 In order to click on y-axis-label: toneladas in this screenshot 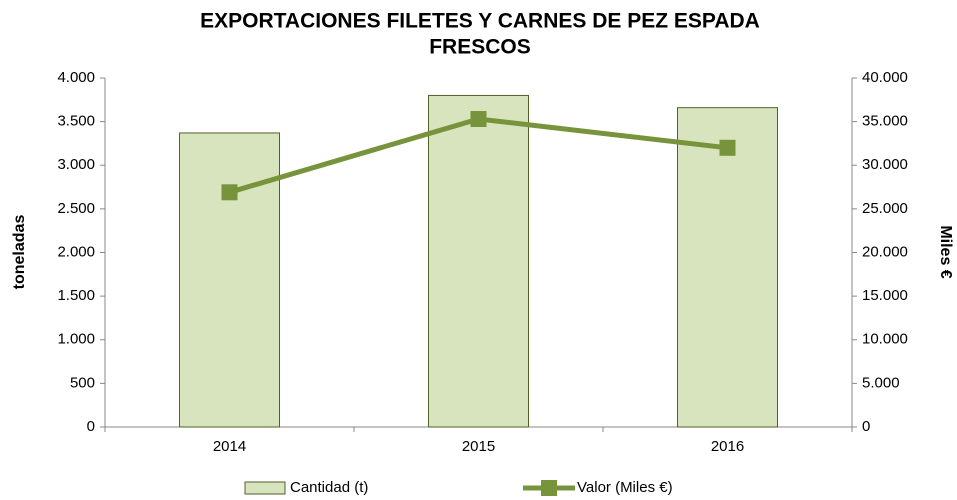, I will do `click(19, 252)`.